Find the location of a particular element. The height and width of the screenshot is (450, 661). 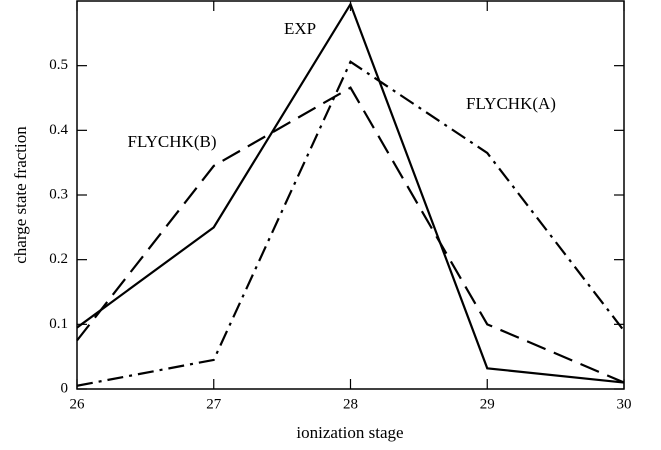

x-tick-label: 29 is located at coordinates (487, 404).